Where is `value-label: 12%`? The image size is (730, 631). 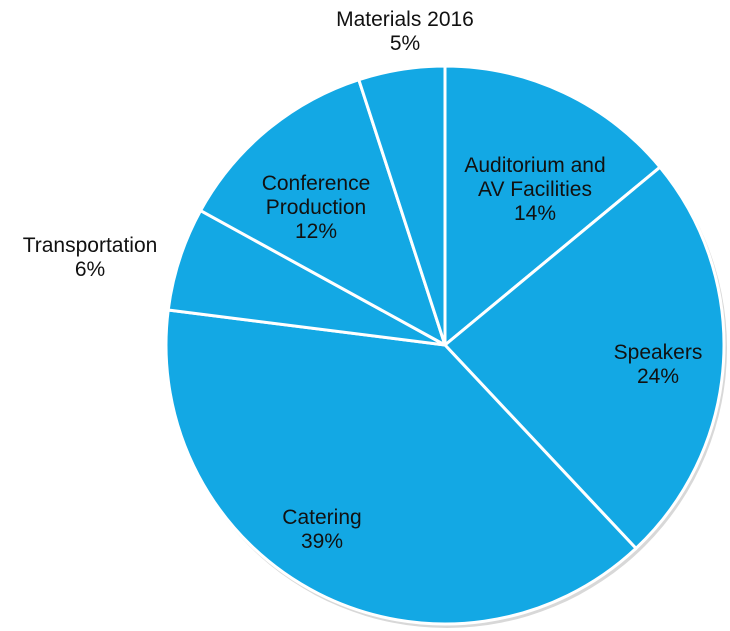 value-label: 12% is located at coordinates (316, 231).